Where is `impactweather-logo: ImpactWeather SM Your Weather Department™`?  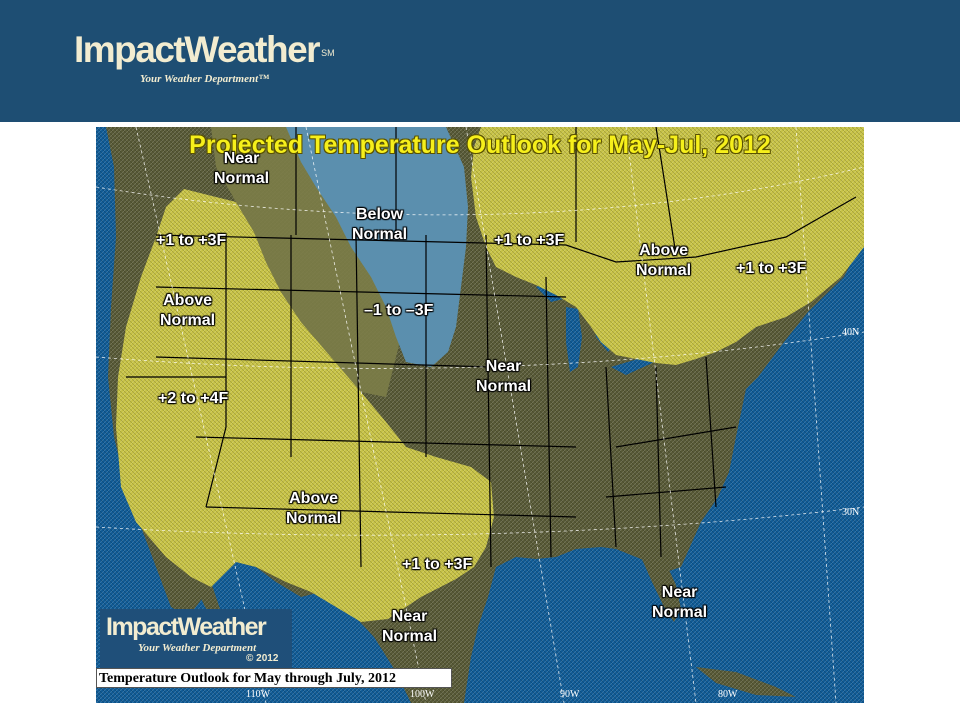 impactweather-logo: ImpactWeather SM Your Weather Department™ is located at coordinates (204, 57).